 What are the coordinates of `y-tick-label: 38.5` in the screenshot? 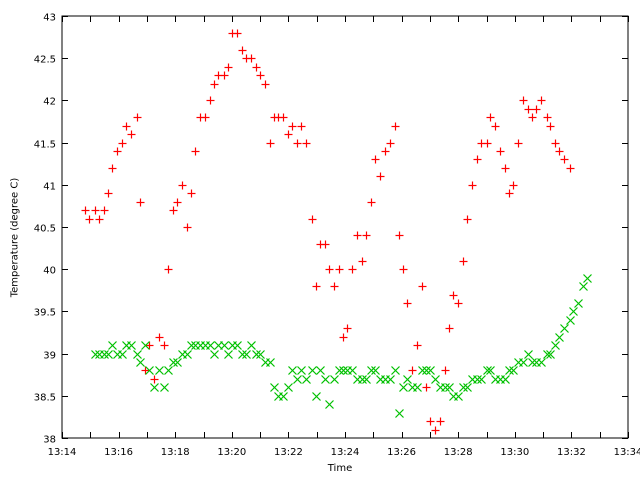 It's located at (45, 398).